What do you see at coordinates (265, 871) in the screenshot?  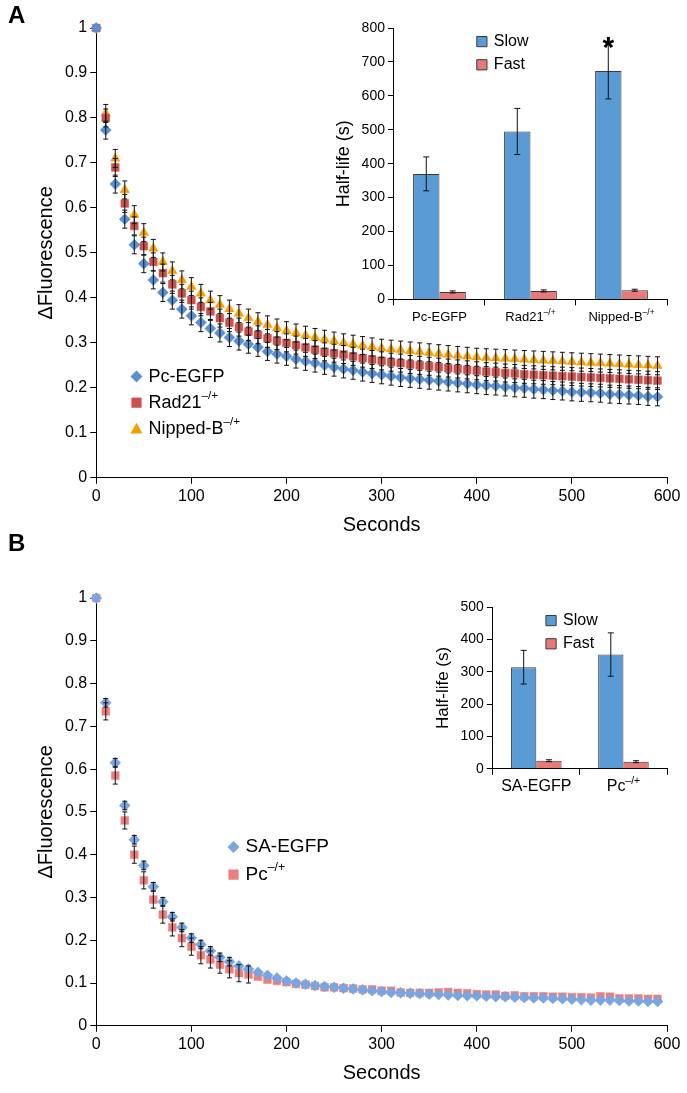 I see `legend-label: Pc–/+` at bounding box center [265, 871].